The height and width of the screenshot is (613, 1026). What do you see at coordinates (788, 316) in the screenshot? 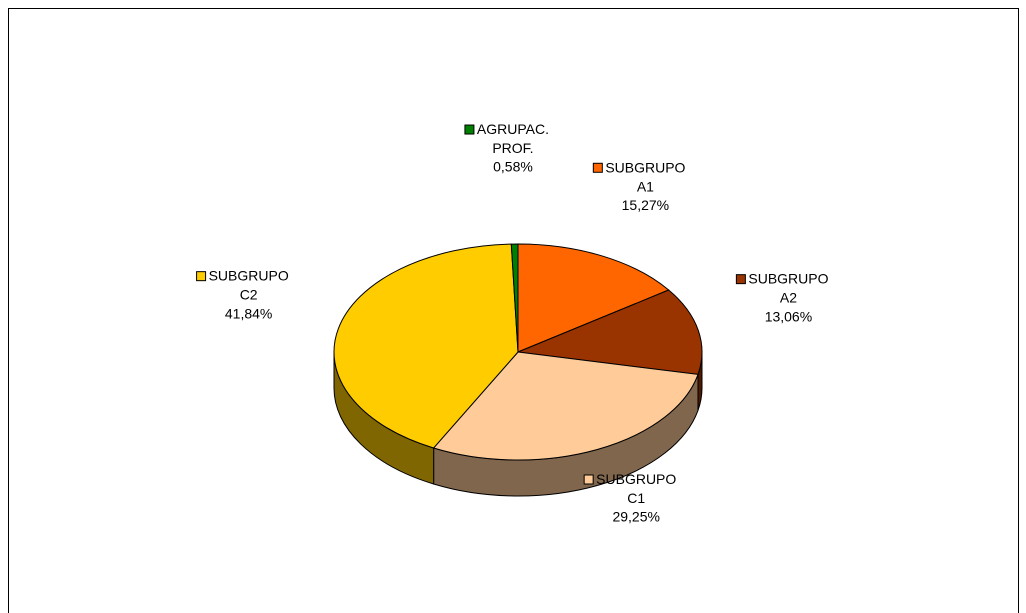
I see `value-label: 13,06%` at bounding box center [788, 316].